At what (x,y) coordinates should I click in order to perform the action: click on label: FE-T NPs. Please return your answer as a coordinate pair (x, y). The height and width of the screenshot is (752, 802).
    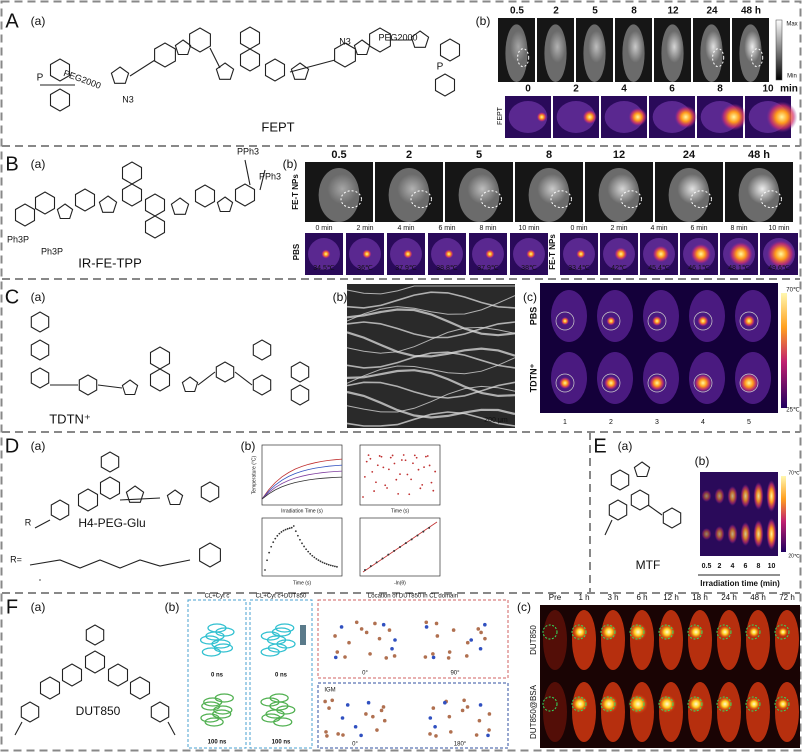
    Looking at the image, I should click on (552, 252).